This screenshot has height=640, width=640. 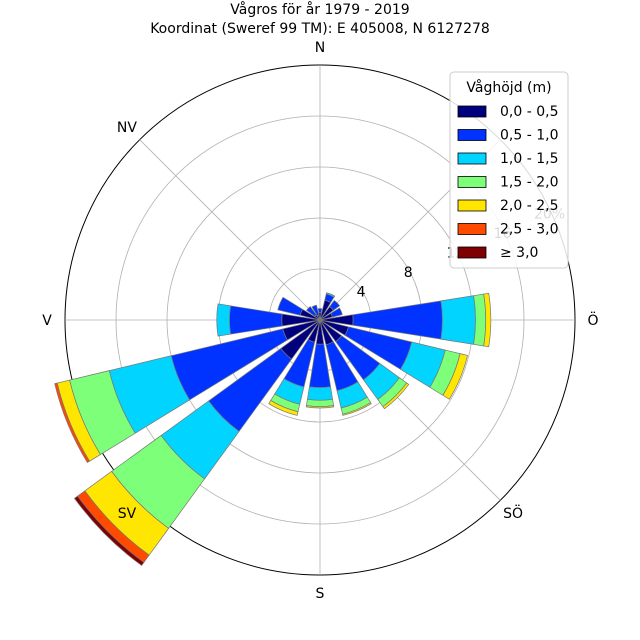 I want to click on compass-label: SÖ, so click(x=513, y=513).